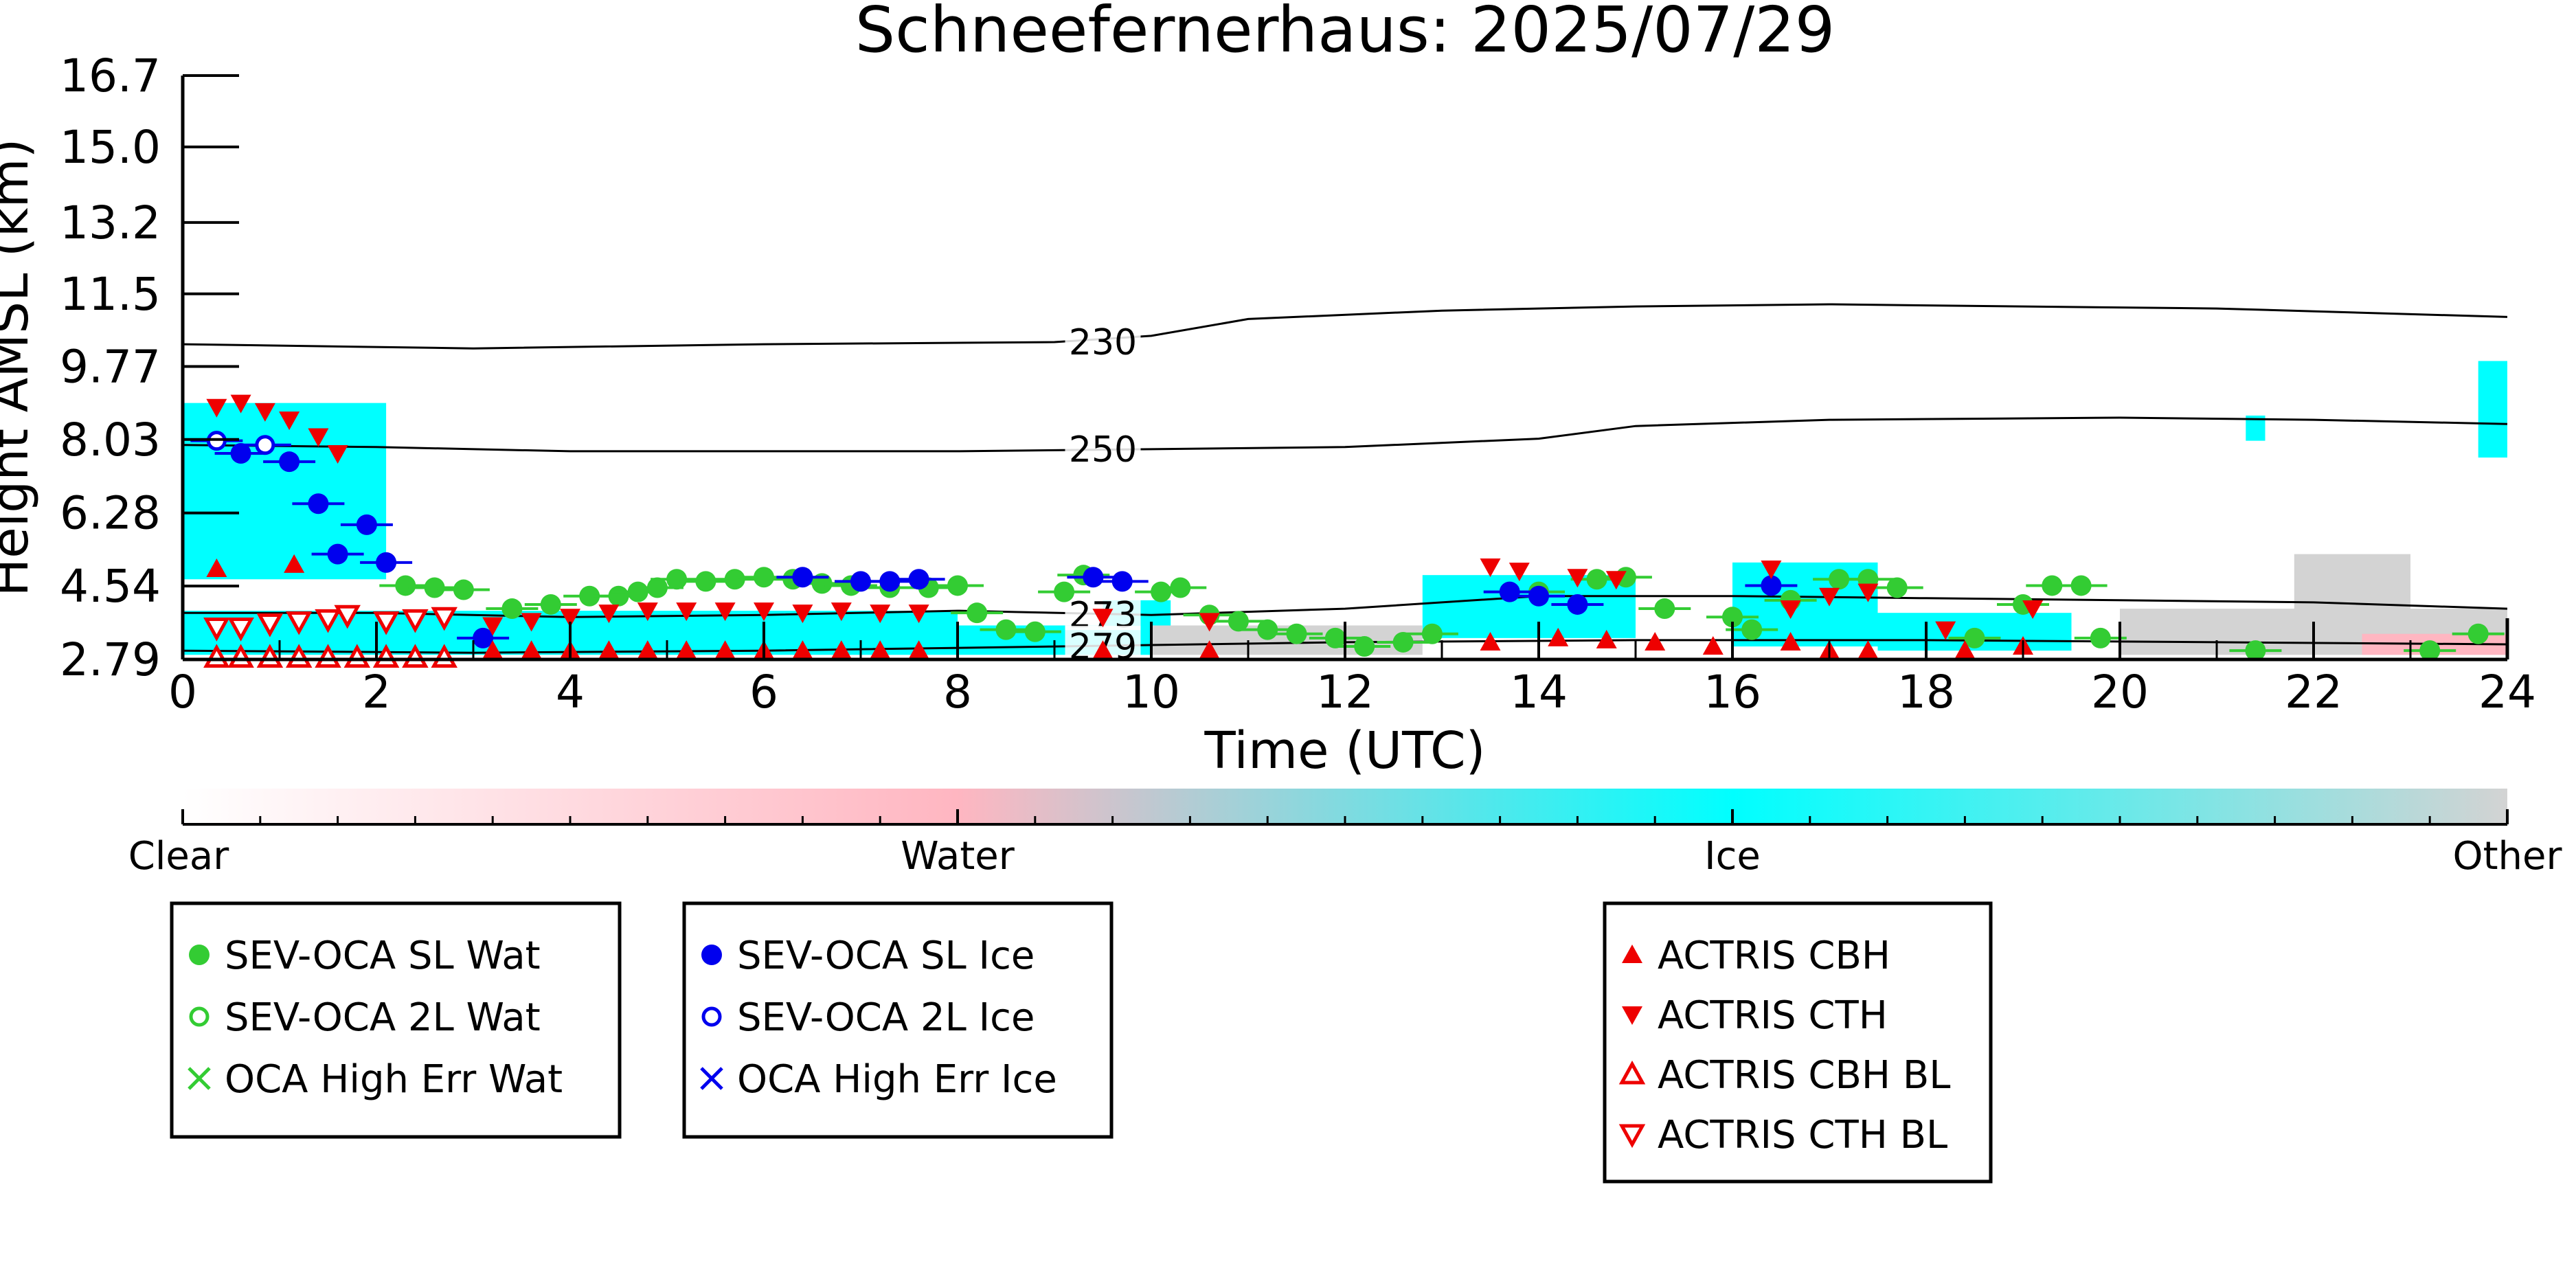  I want to click on x-tick-label: 16, so click(1732, 692).